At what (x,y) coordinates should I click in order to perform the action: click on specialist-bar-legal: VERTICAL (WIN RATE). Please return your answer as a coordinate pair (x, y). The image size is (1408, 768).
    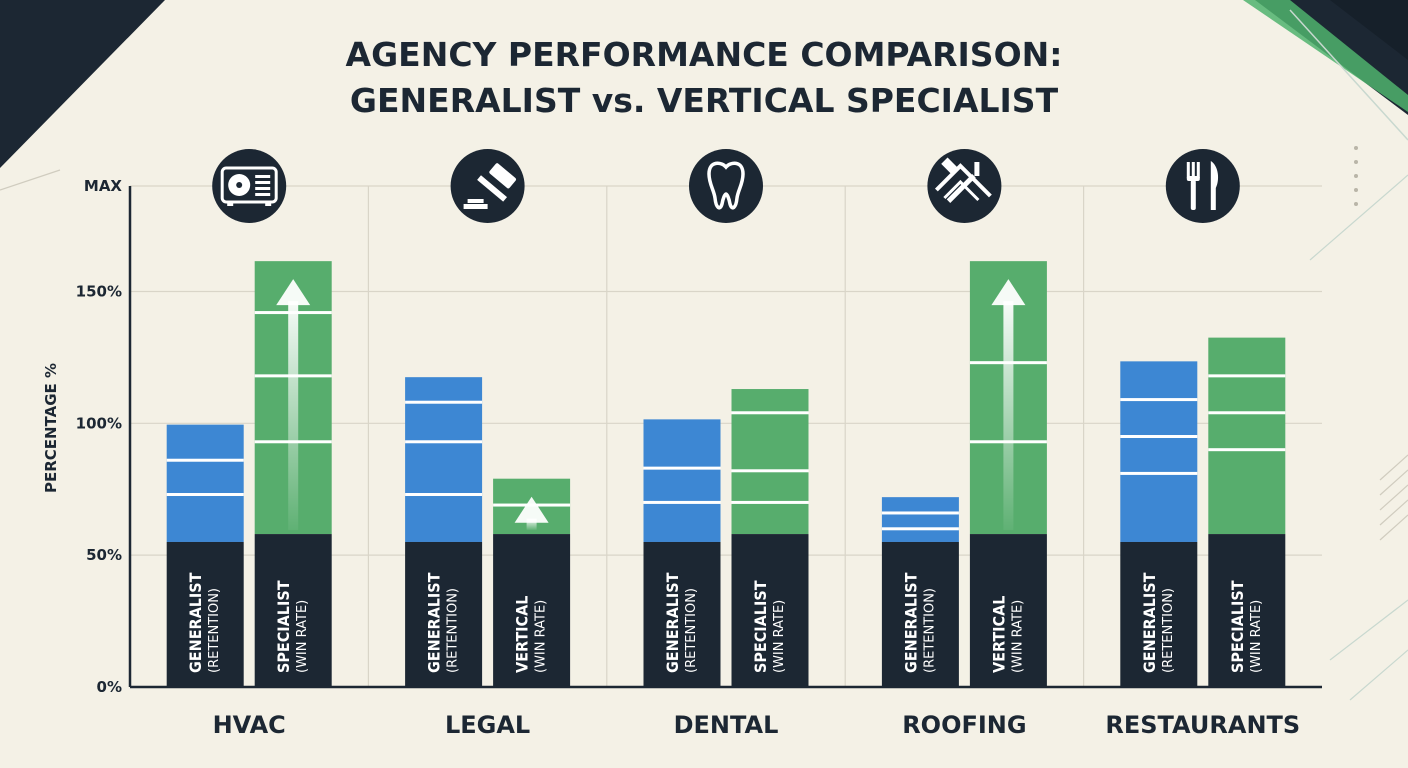
    Looking at the image, I should click on (532, 582).